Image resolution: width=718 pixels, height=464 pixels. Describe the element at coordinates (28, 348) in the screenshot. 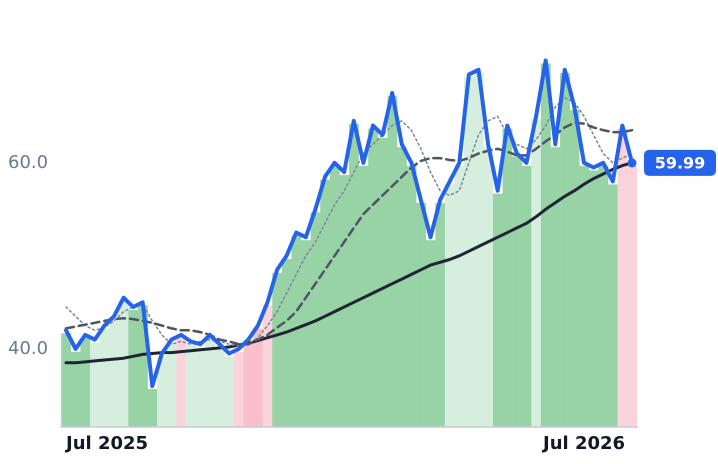

I see `y-tick-label: 40.0` at that location.